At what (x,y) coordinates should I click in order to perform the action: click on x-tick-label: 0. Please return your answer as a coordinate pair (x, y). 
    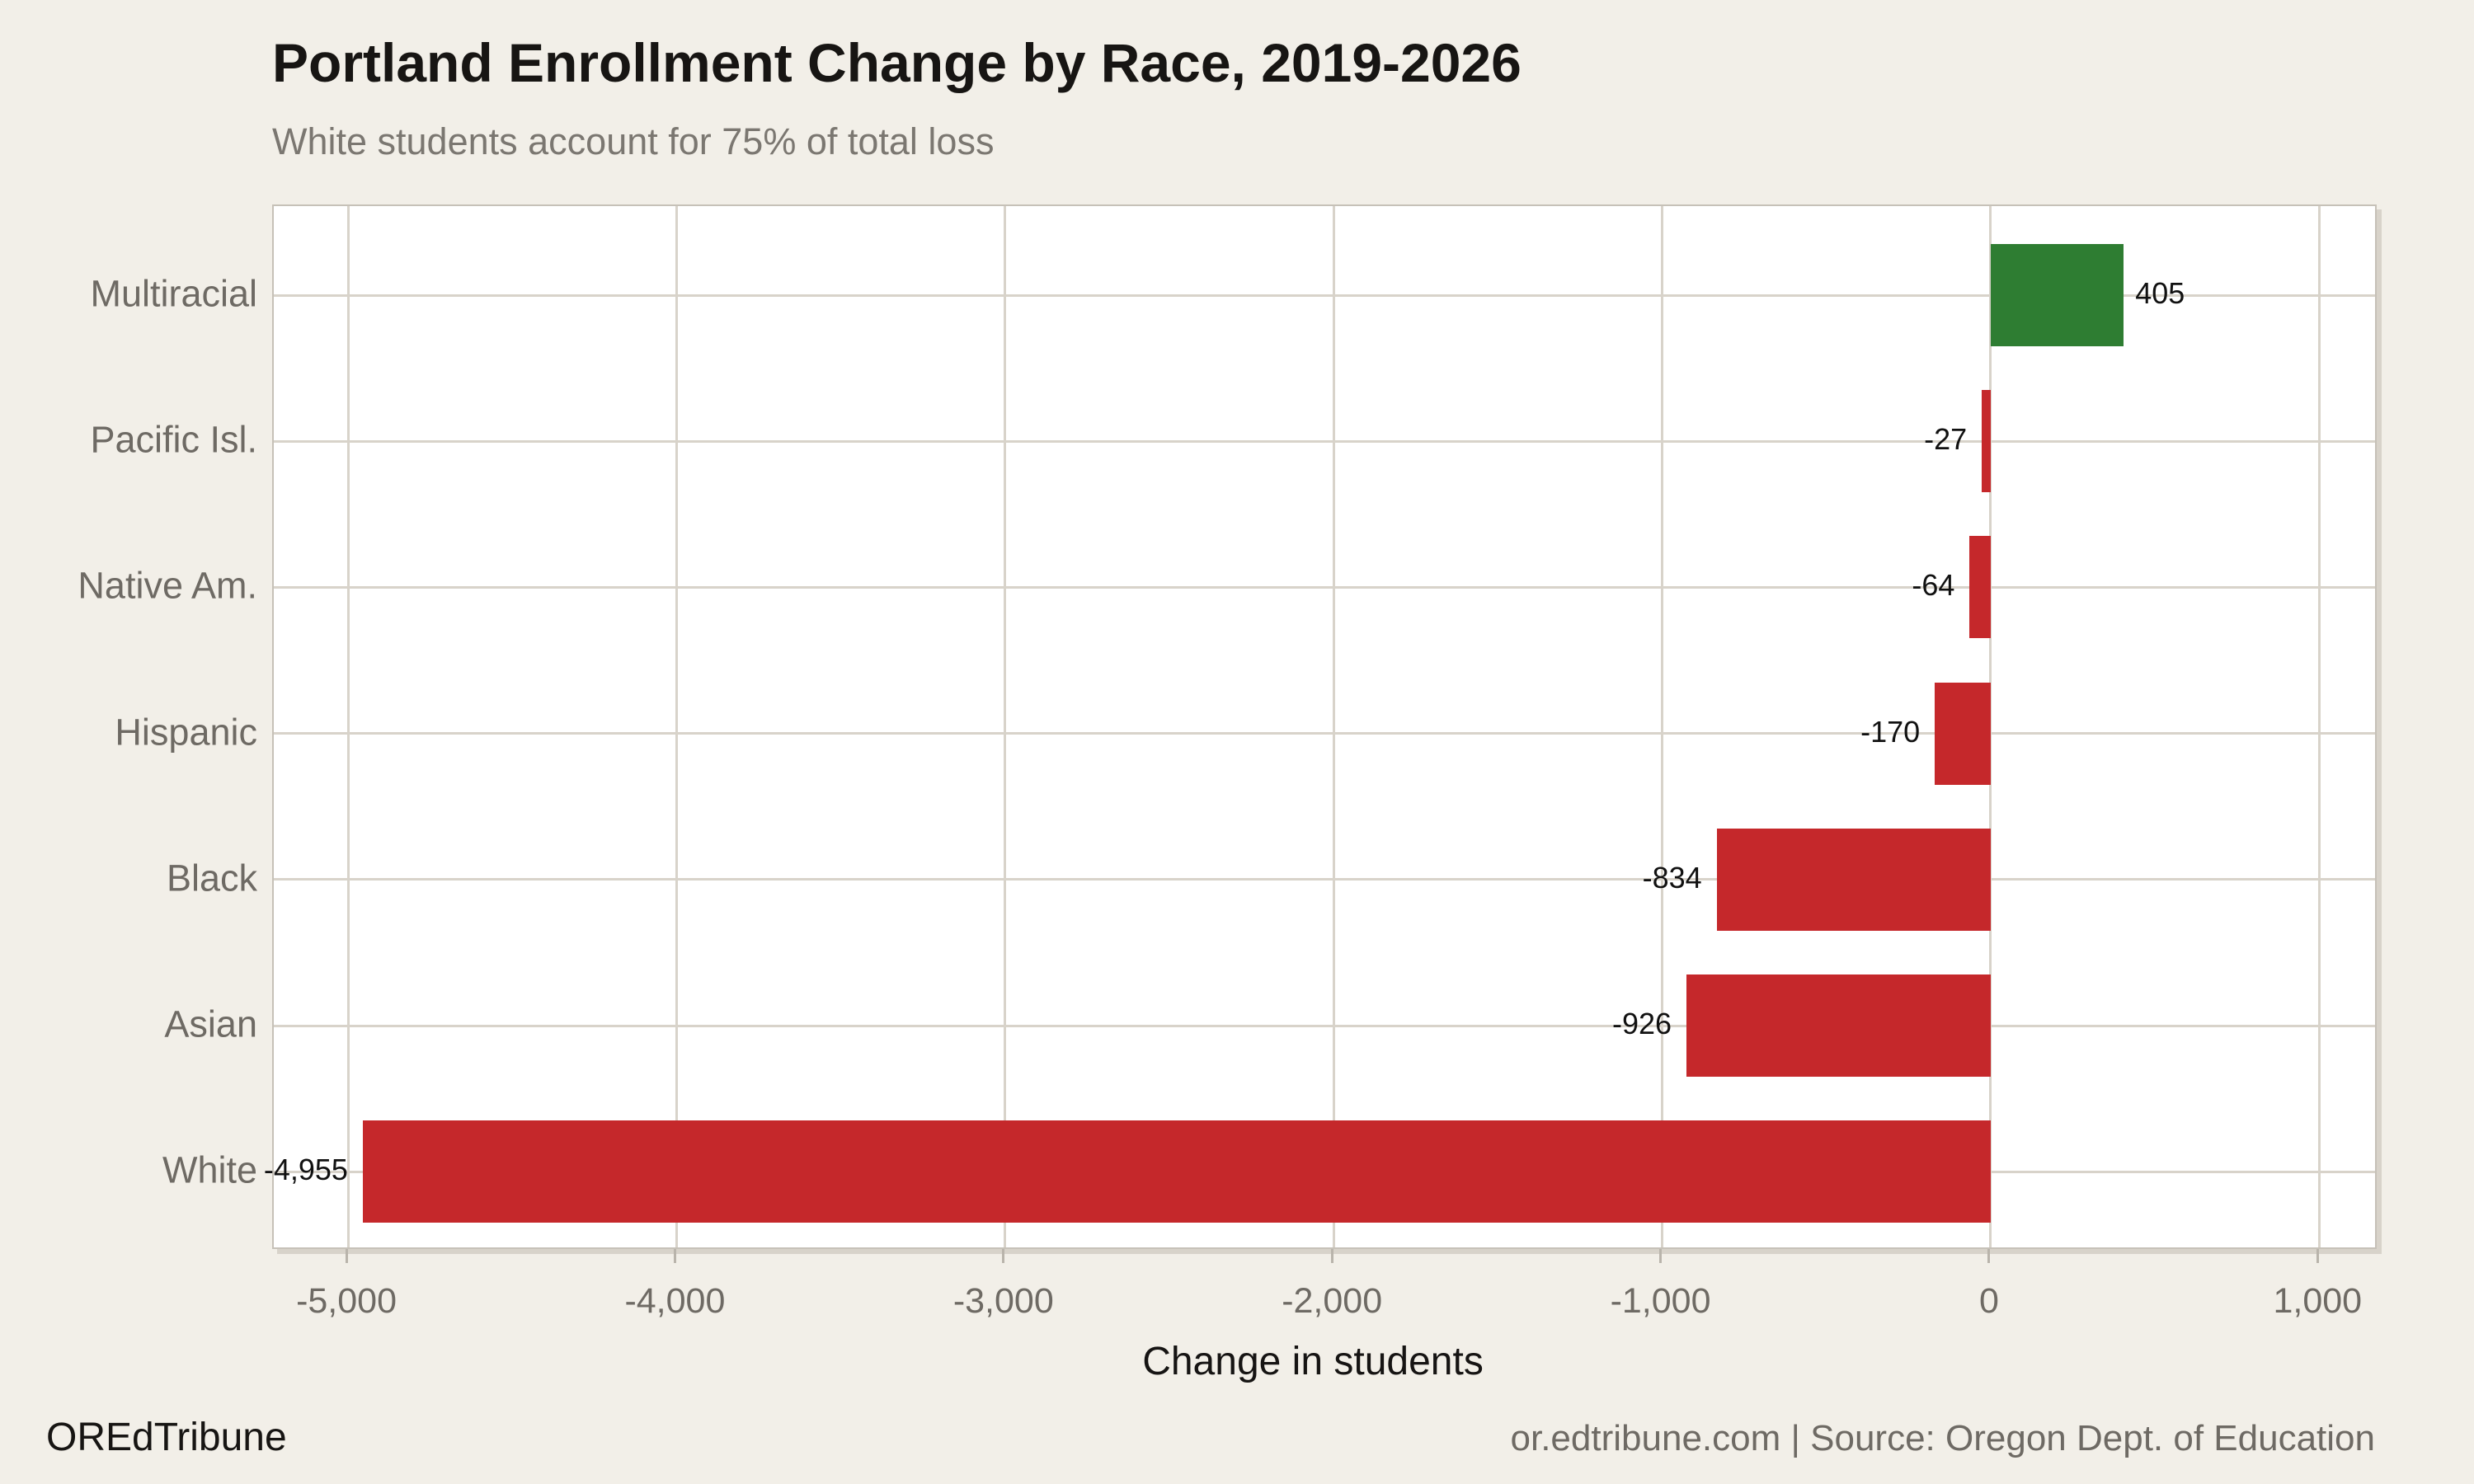
    Looking at the image, I should click on (1988, 1301).